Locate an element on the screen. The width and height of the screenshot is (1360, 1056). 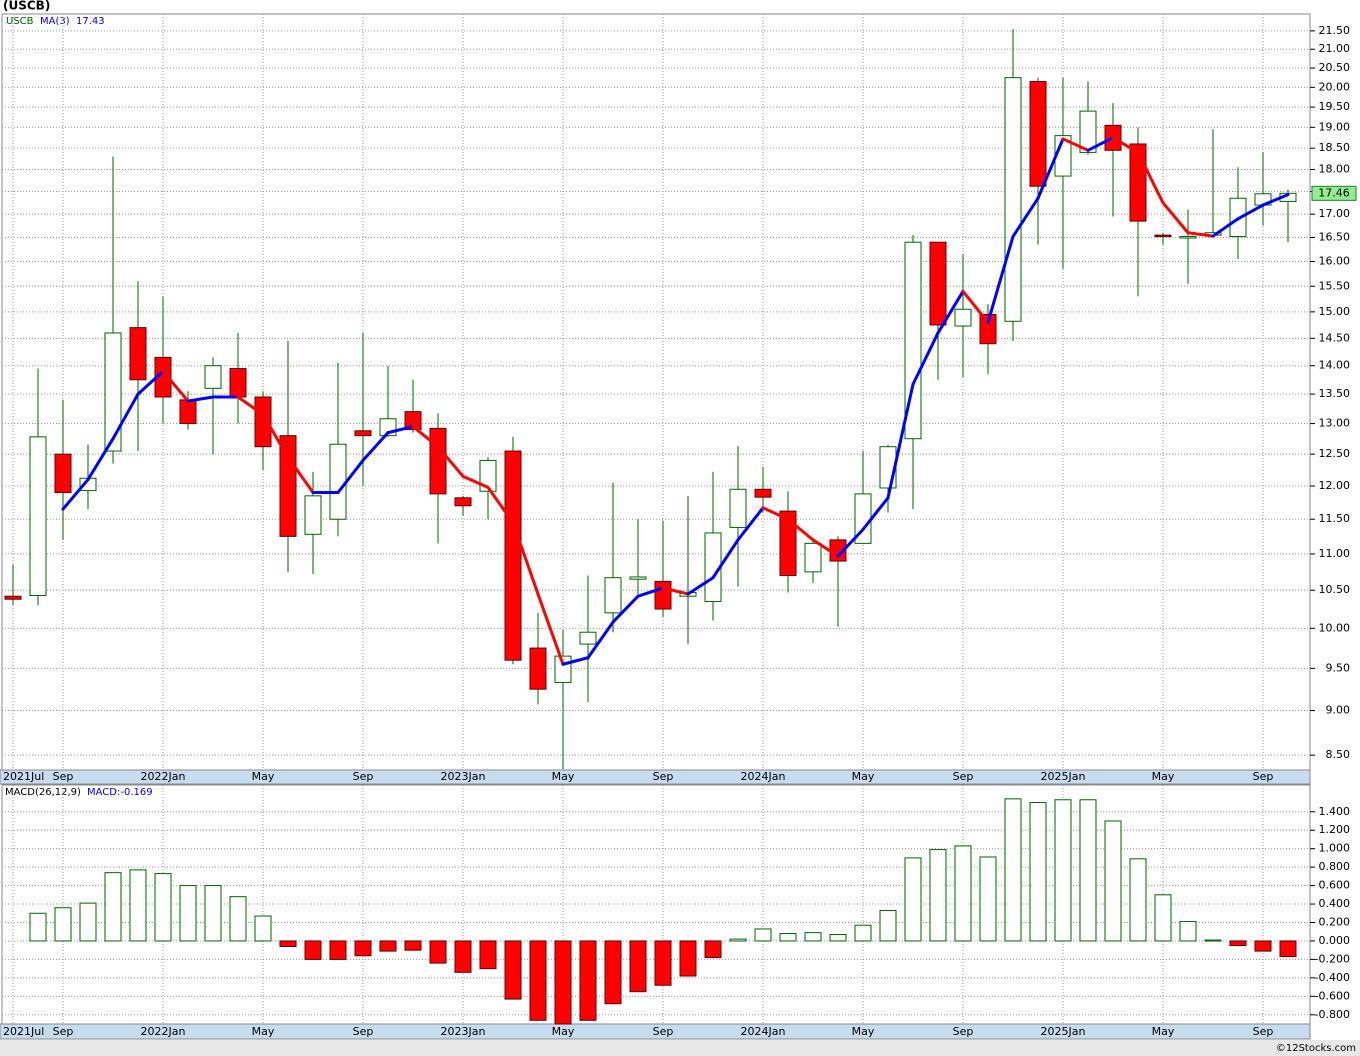
y-tick-label: 14.50 is located at coordinates (1335, 337).